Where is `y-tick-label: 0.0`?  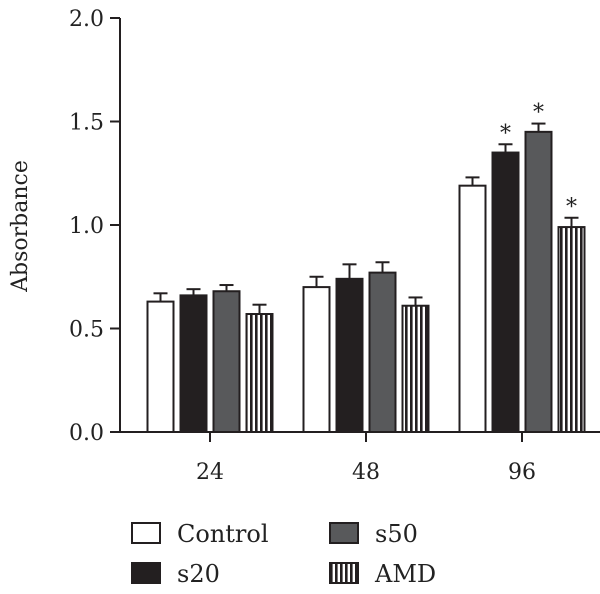
y-tick-label: 0.0 is located at coordinates (86, 433).